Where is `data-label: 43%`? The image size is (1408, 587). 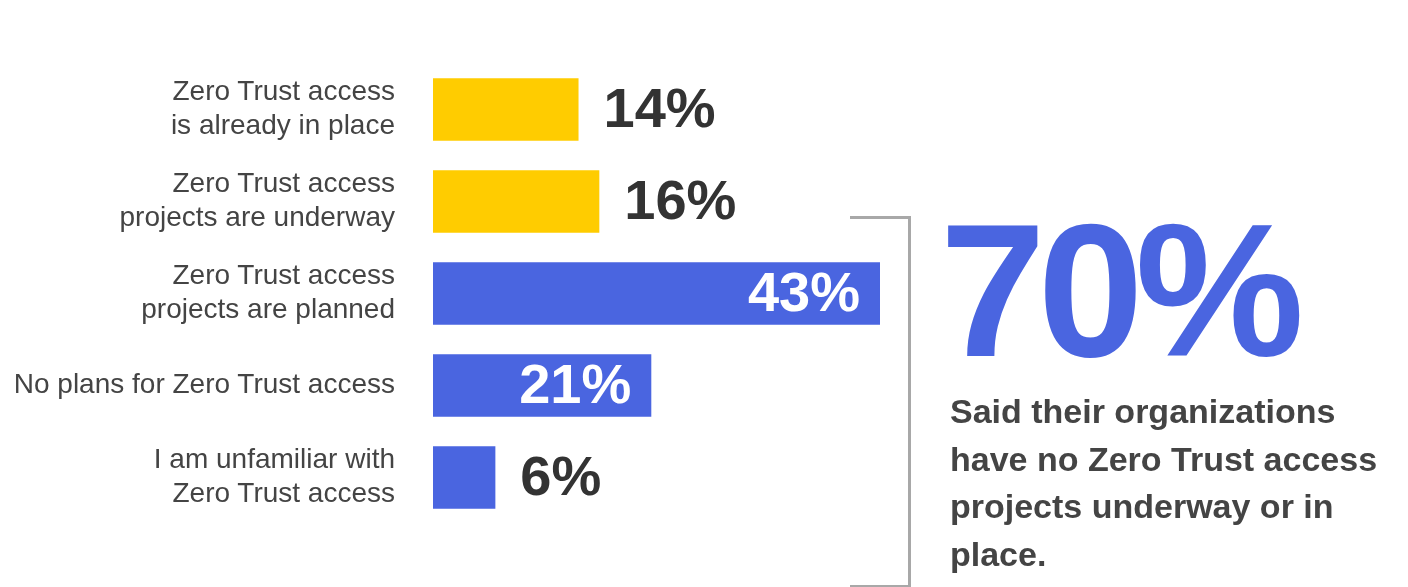
data-label: 43% is located at coordinates (803, 291).